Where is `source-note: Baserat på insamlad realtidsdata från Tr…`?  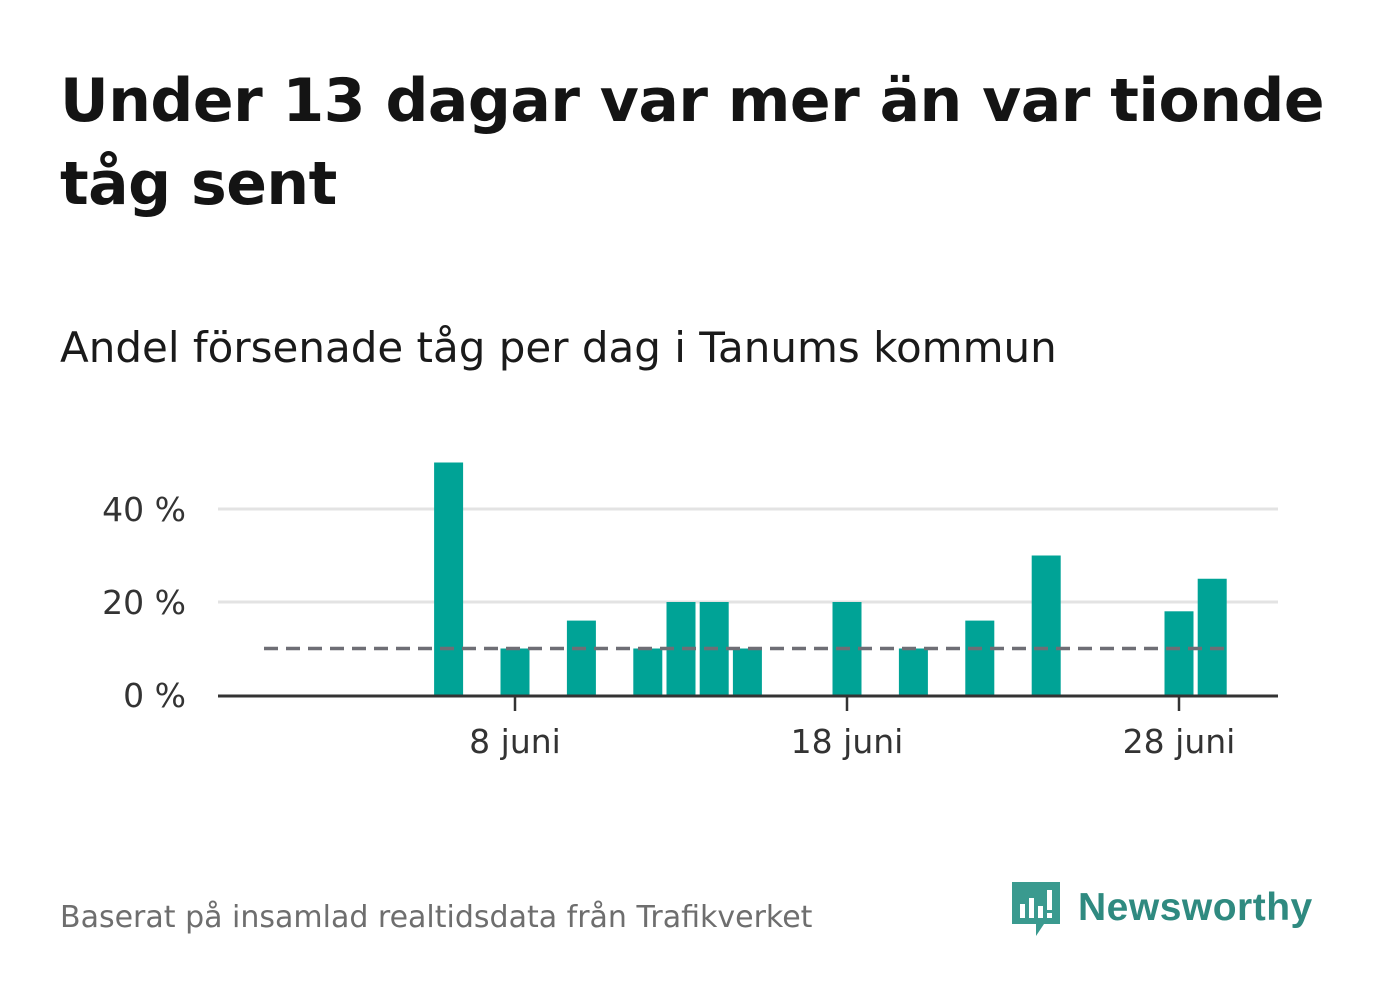
source-note: Baserat på insamlad realtidsdata från Tr… is located at coordinates (436, 917).